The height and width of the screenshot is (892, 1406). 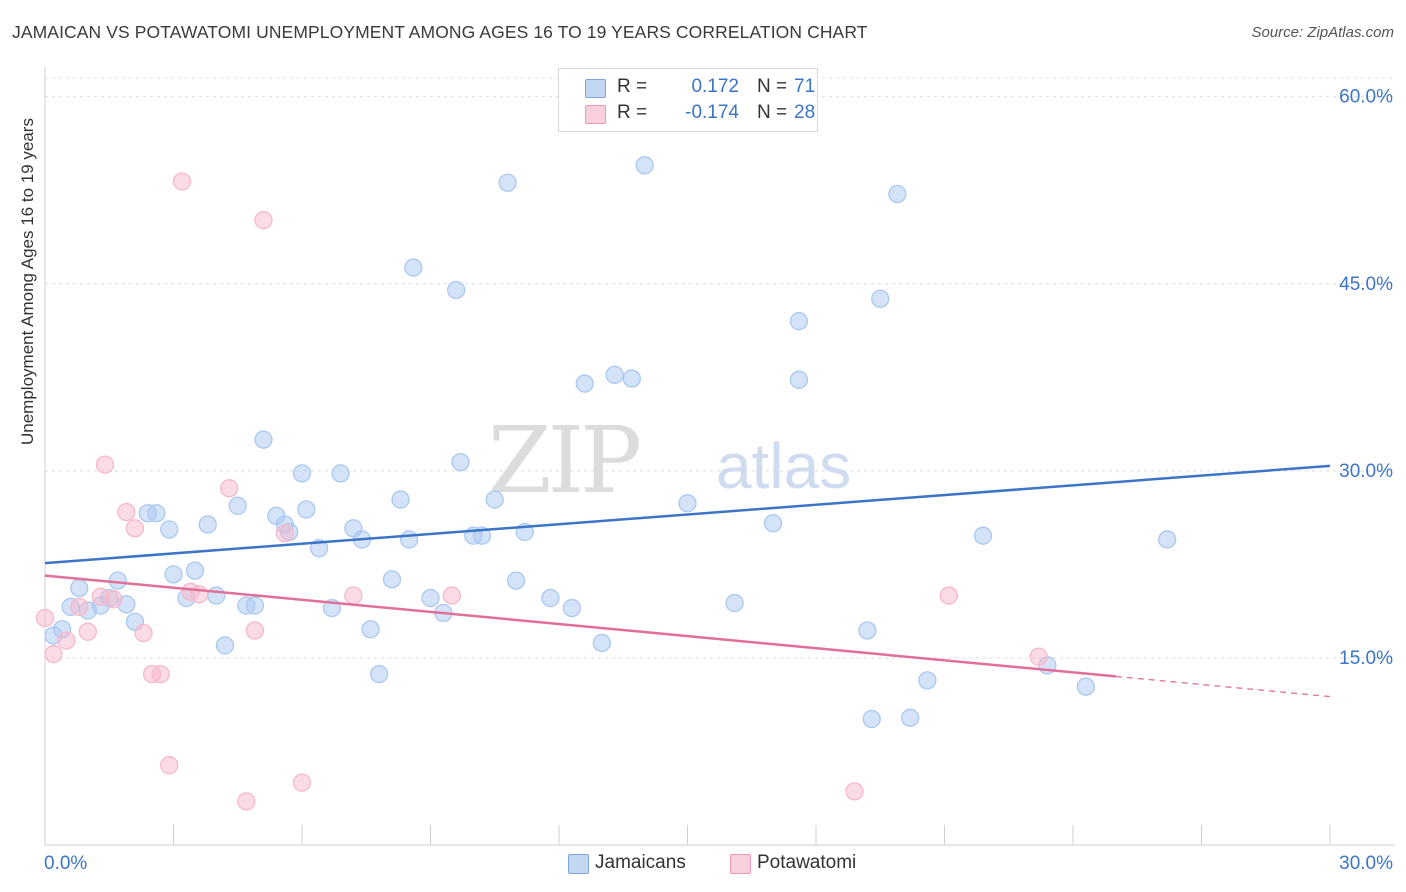 I want to click on watermark-zip: ZIP, so click(x=563, y=460).